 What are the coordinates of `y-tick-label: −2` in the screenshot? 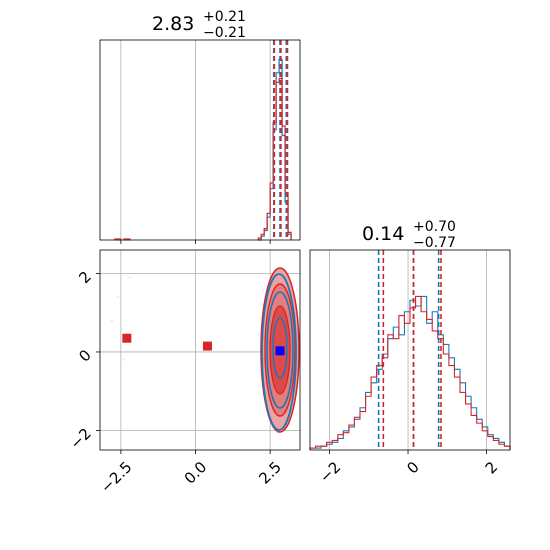 It's located at (80, 438).